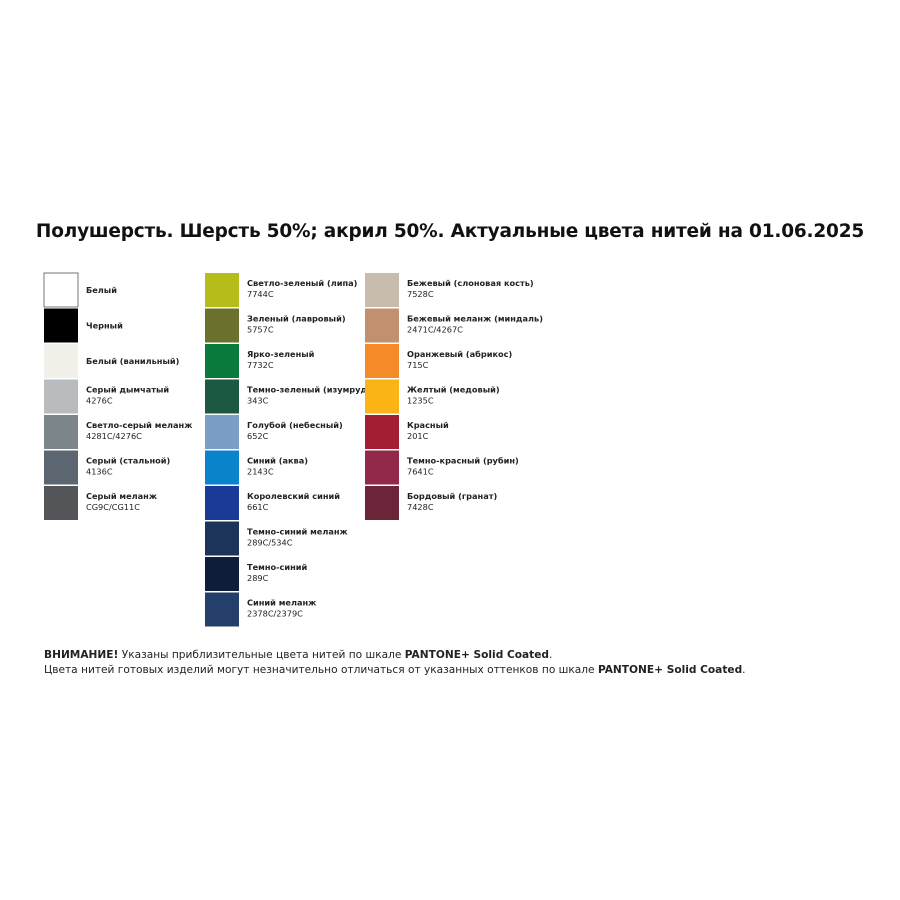  I want to click on color-code: 7744C, so click(260, 294).